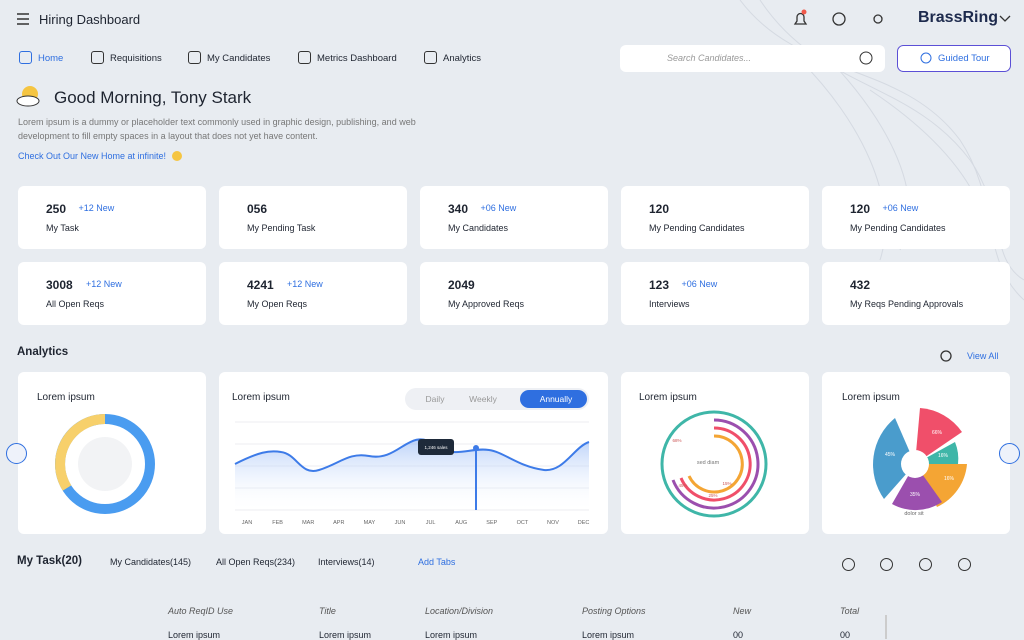  What do you see at coordinates (483, 399) in the screenshot?
I see `chart-label: Weekly` at bounding box center [483, 399].